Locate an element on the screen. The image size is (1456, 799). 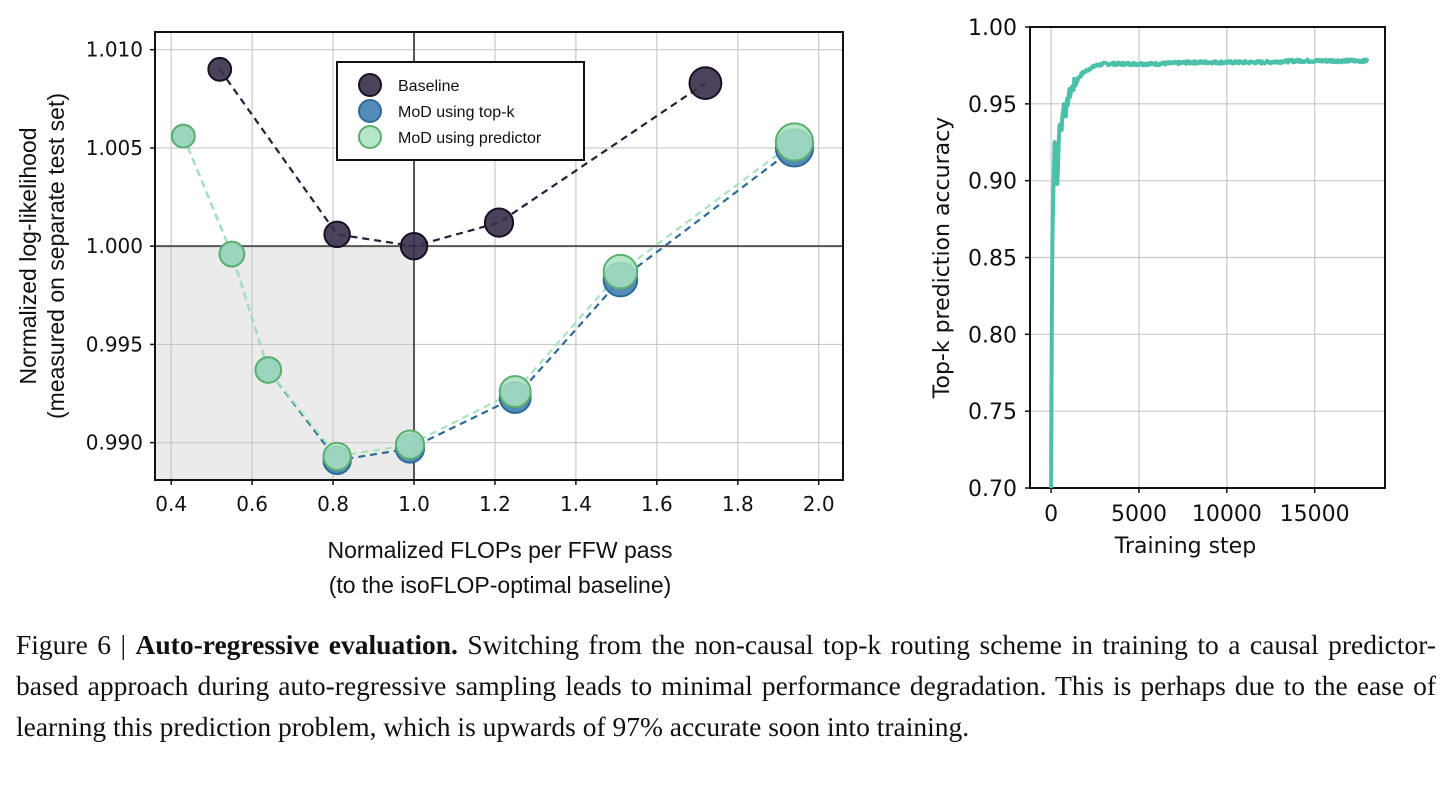
legend-label: MoD using predictor is located at coordinates (470, 138).